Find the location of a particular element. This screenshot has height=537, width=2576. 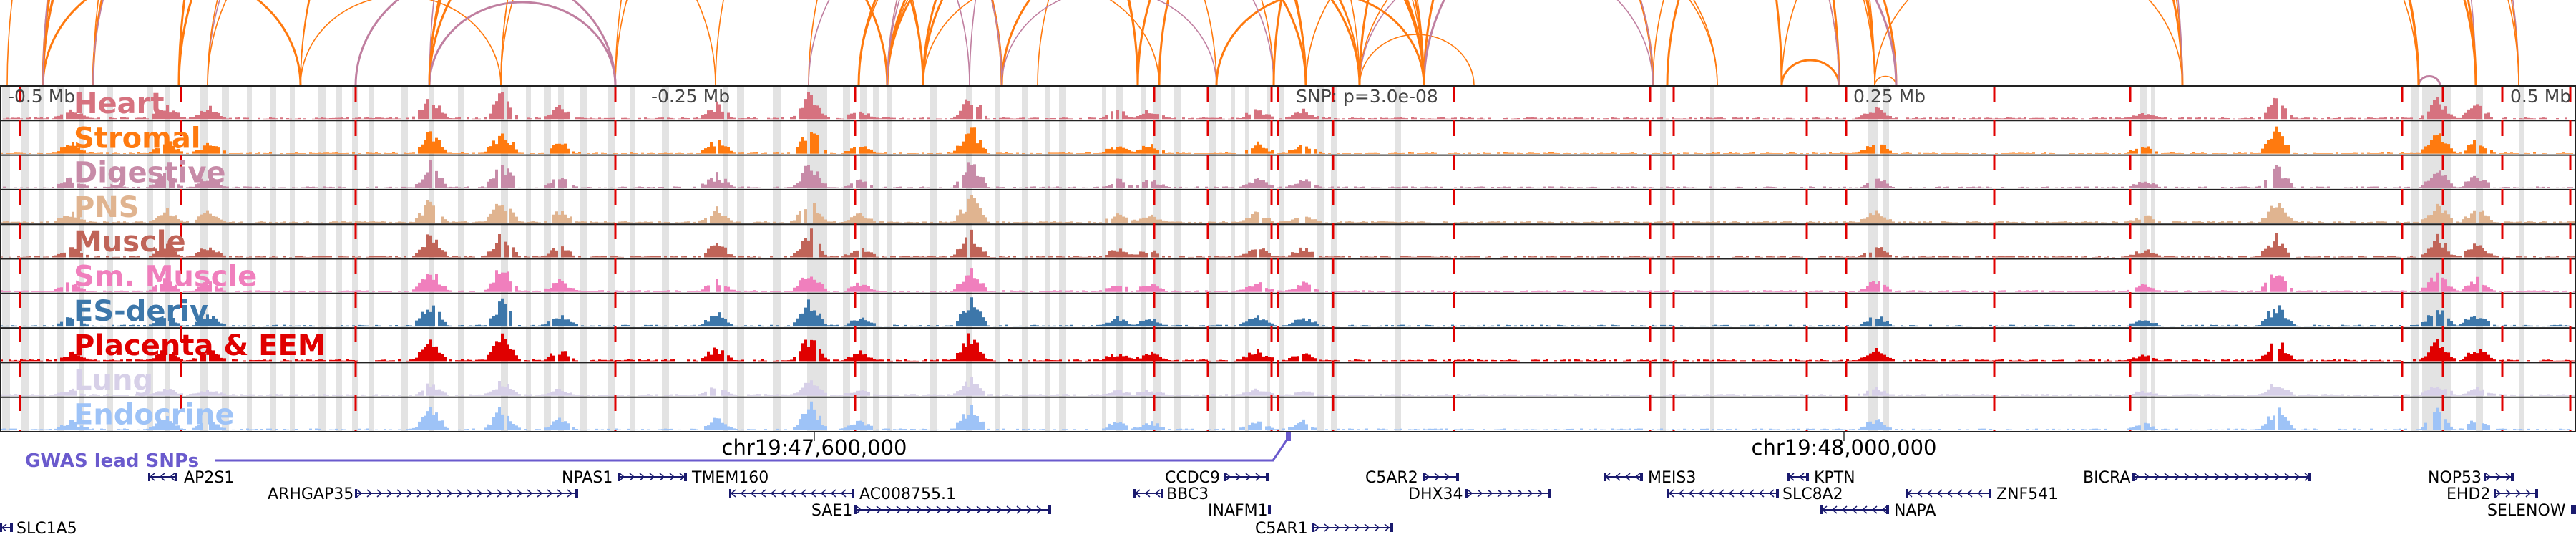

gene-npas1: NPAS1 is located at coordinates (624, 478).